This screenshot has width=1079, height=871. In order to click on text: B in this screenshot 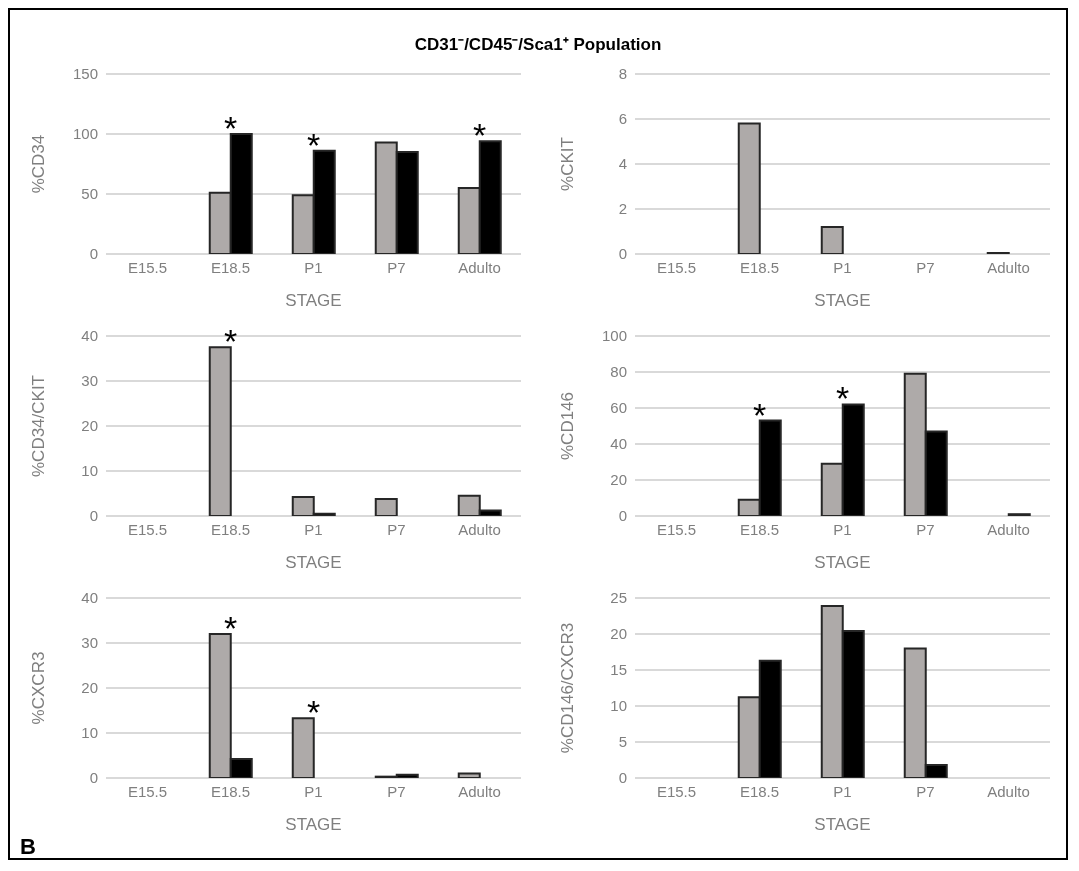, I will do `click(28, 847)`.